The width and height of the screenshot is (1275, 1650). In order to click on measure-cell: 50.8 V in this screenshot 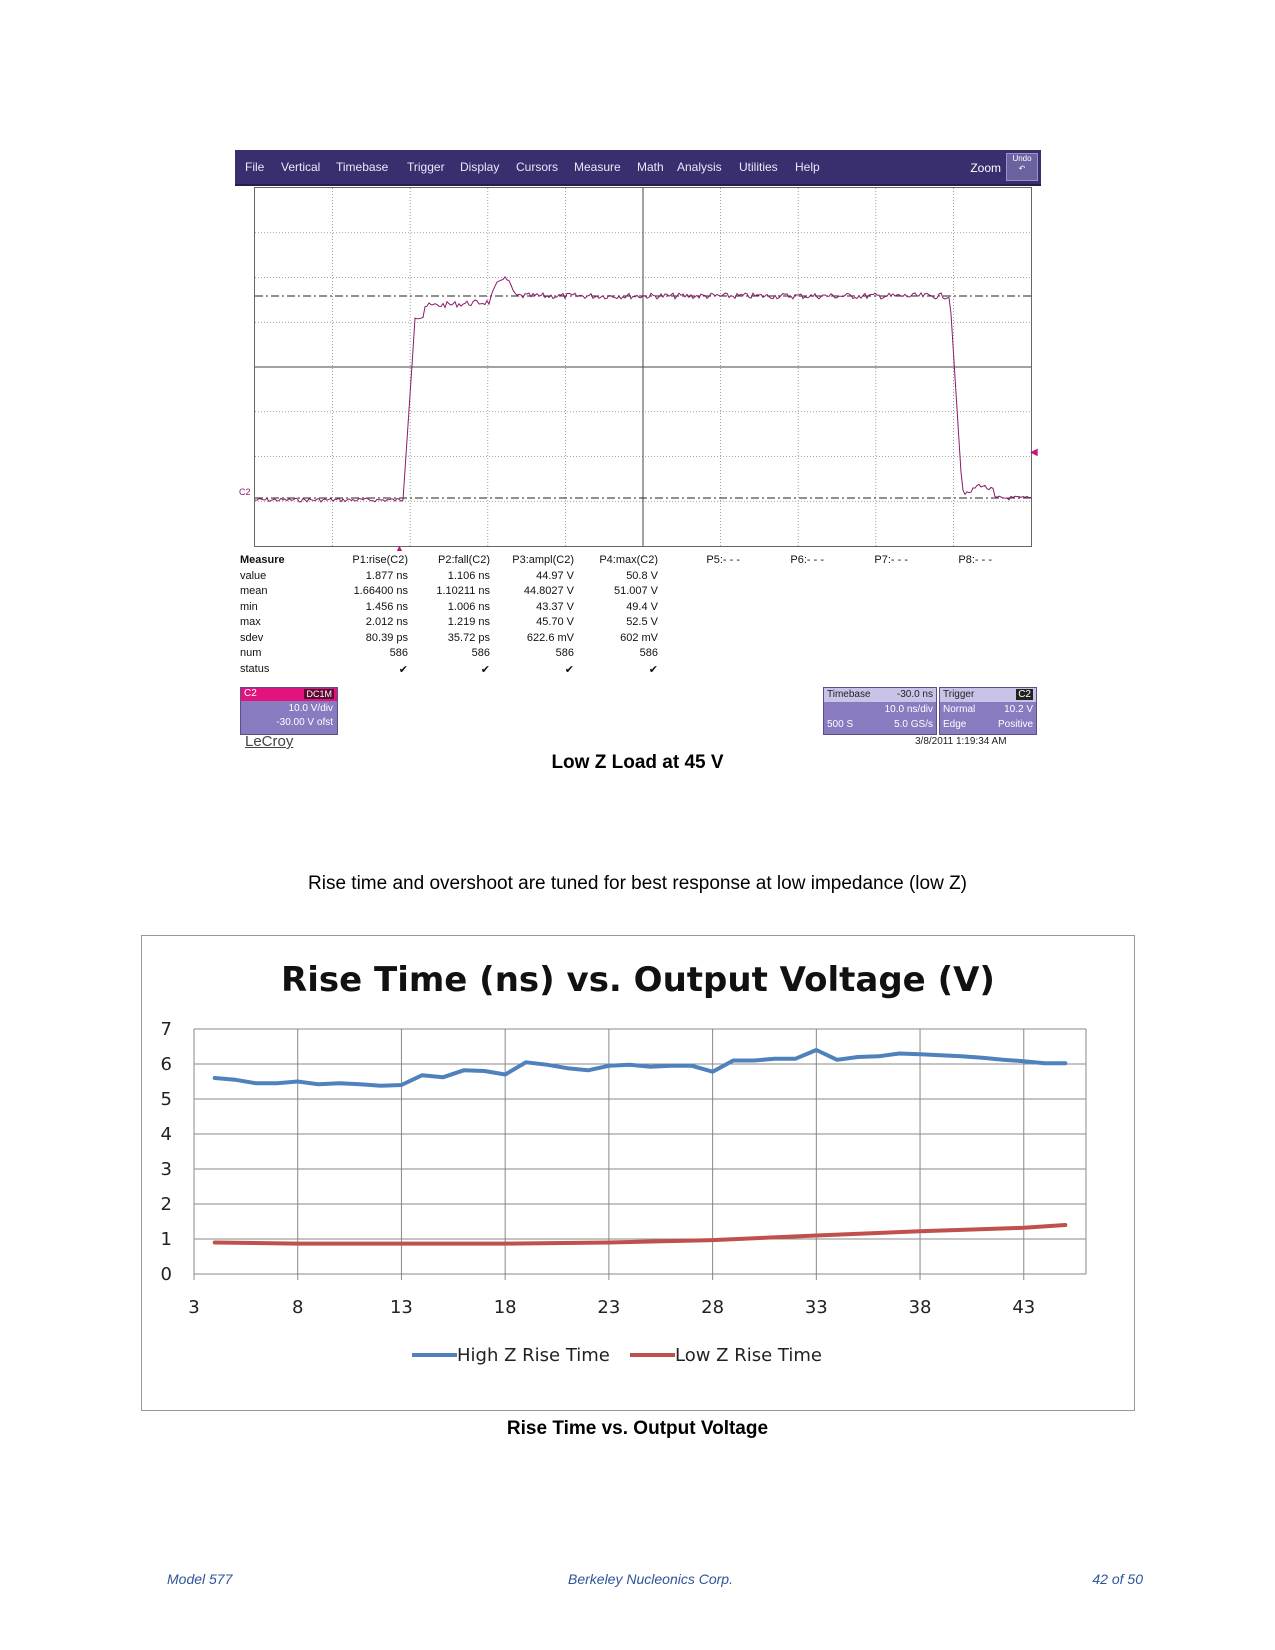, I will do `click(642, 575)`.